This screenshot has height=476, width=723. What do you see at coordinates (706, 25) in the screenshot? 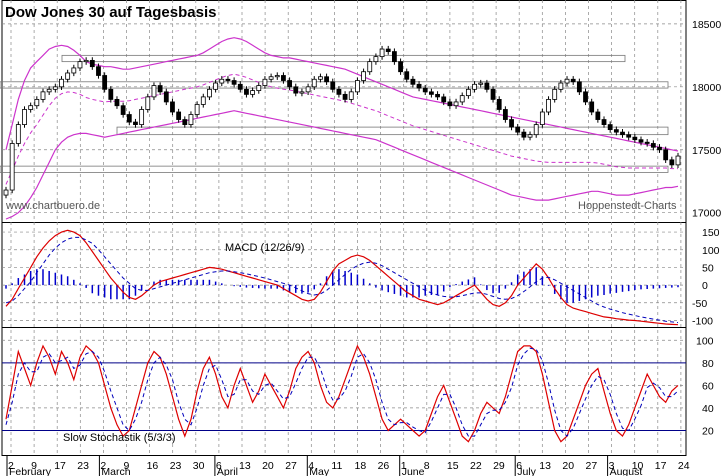
I see `price-y-tick-label: 18500` at bounding box center [706, 25].